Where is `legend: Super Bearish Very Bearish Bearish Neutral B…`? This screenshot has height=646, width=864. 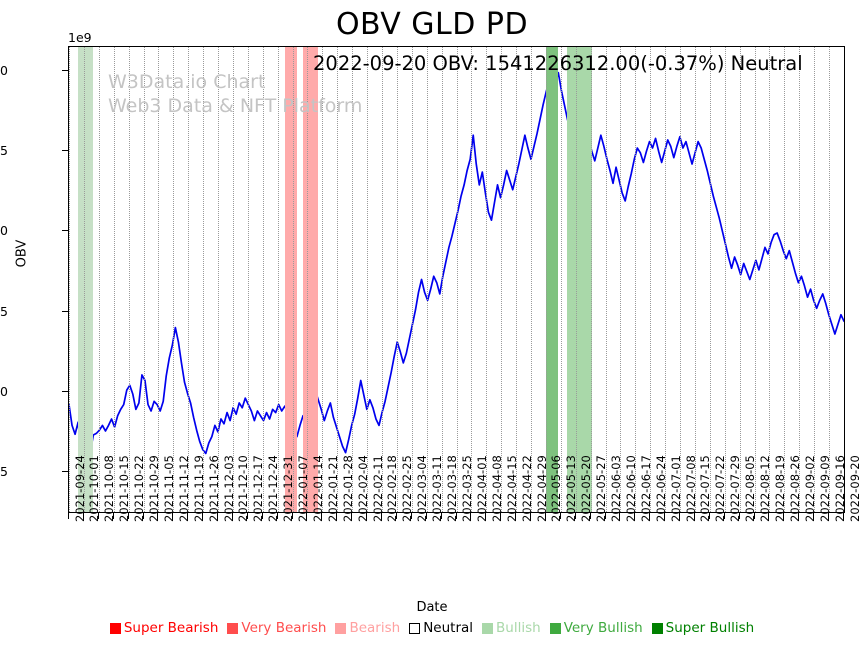 legend: Super Bearish Very Bearish Bearish Neutral B… is located at coordinates (432, 628).